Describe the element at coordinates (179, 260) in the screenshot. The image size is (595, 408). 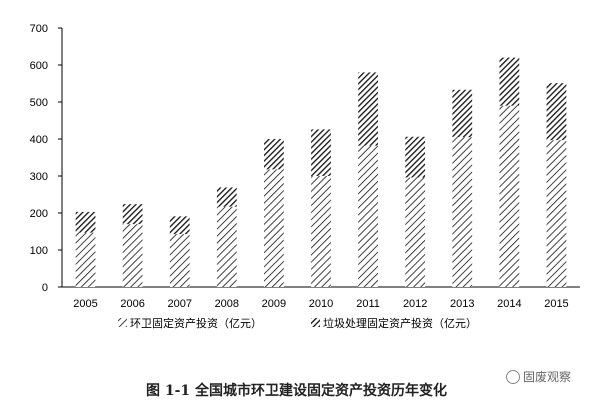
I see `bar-sanitation-2007` at that location.